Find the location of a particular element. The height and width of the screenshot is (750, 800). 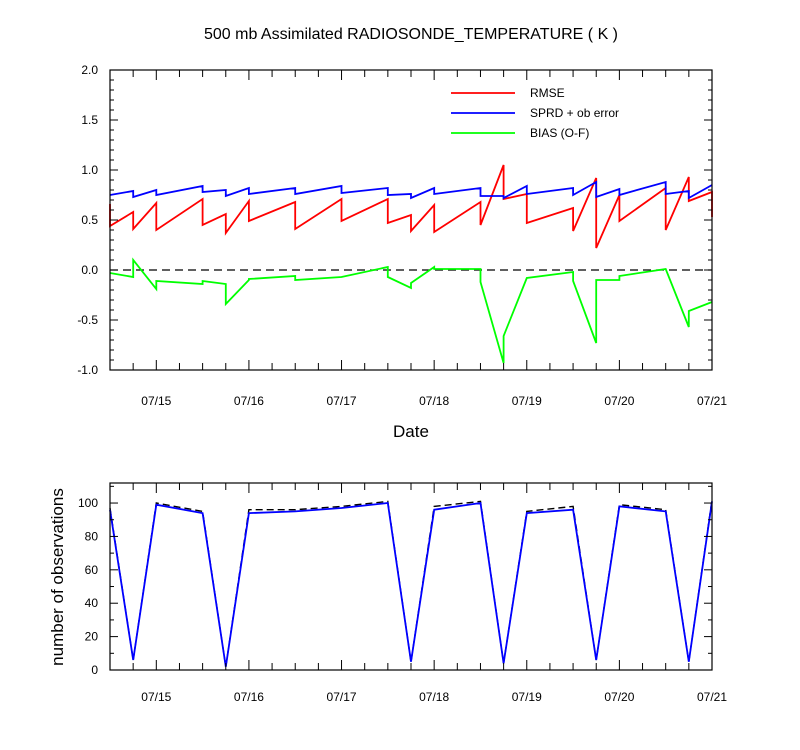

y-tick-label: -1.0 is located at coordinates (87, 370).